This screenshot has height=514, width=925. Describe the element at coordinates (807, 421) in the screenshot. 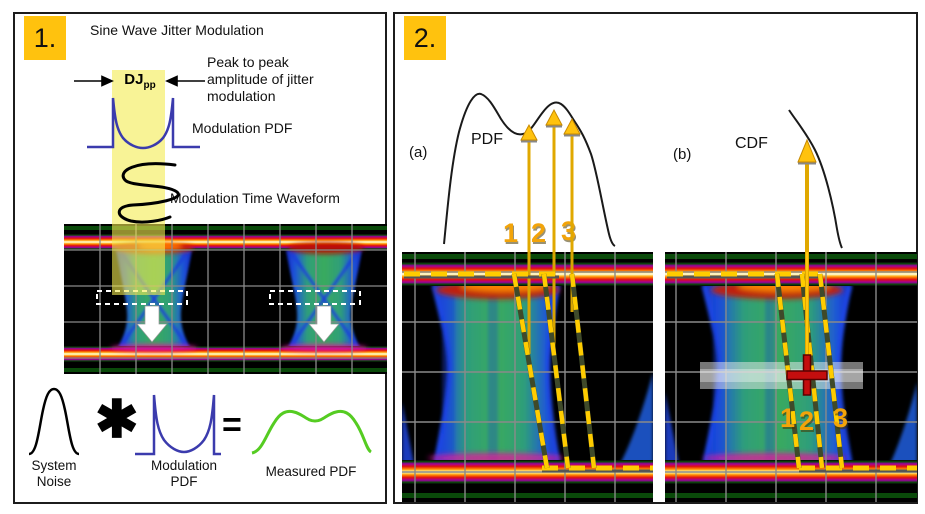

I see `cdf-marker-2: 2` at that location.